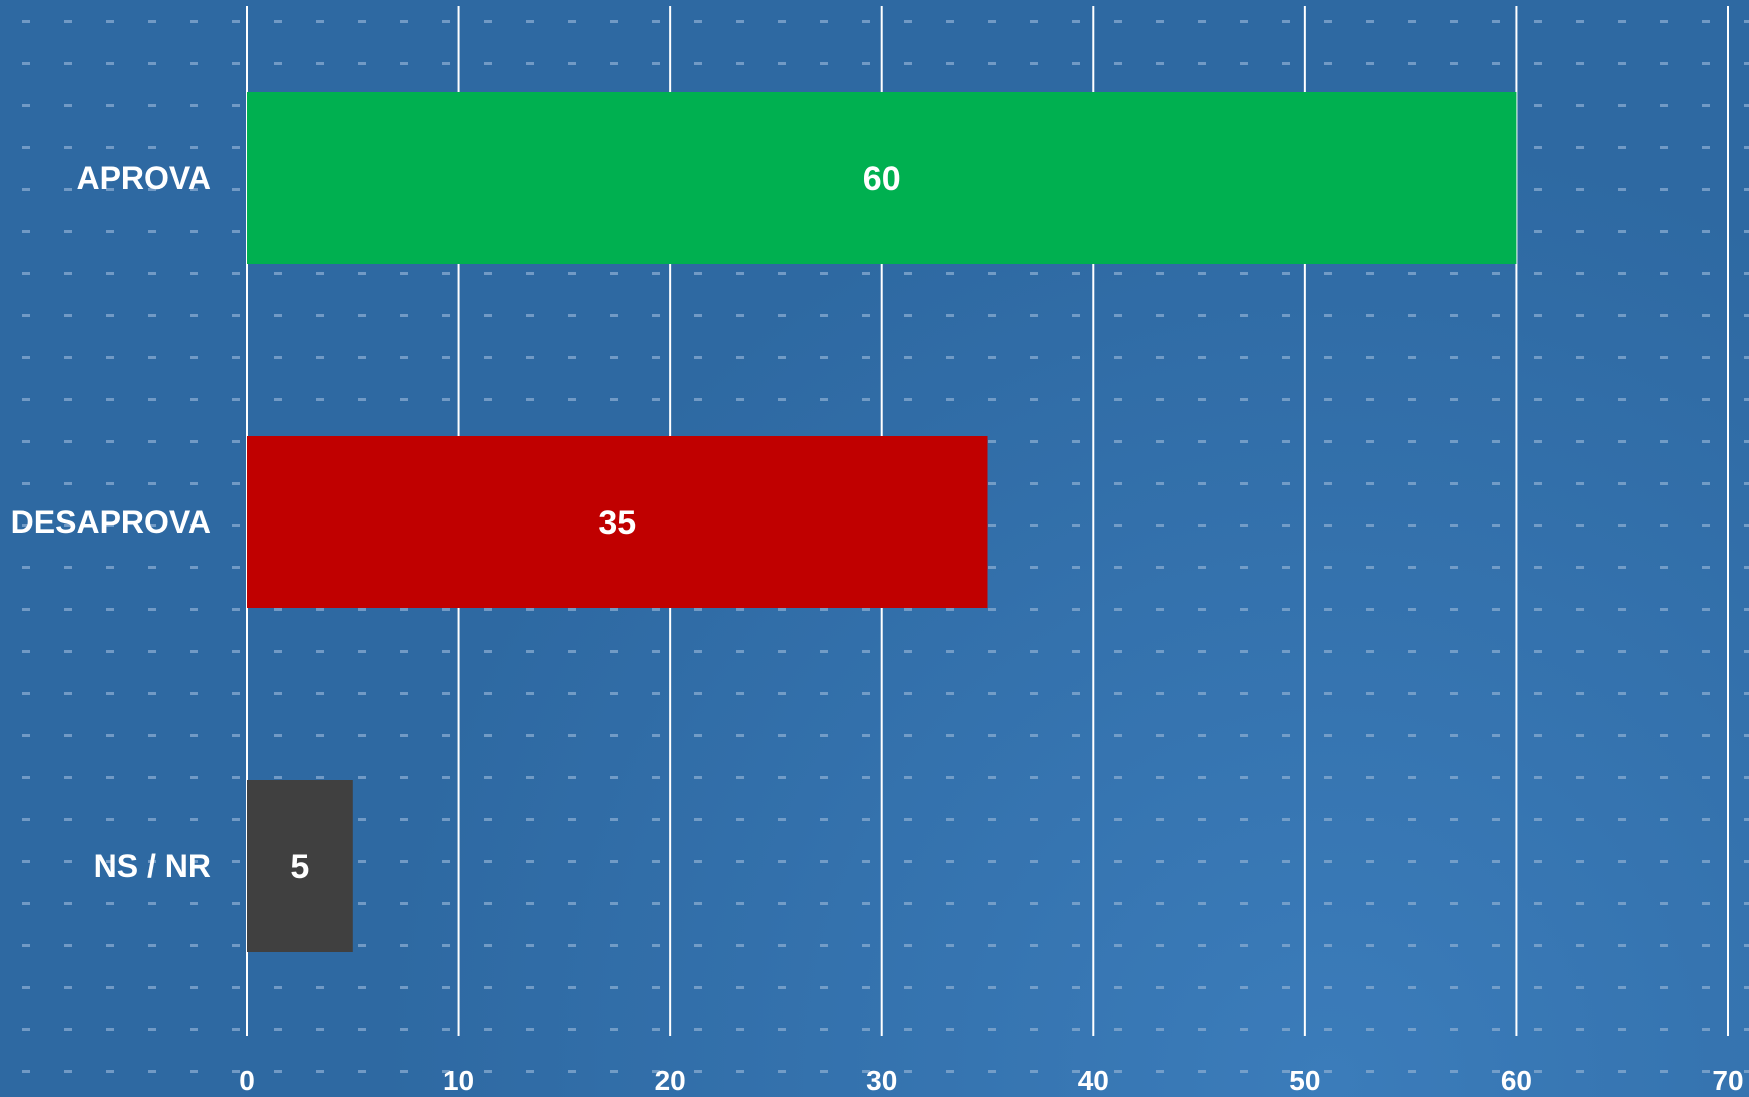 The width and height of the screenshot is (1749, 1097). I want to click on bar-ns-nr, so click(300, 866).